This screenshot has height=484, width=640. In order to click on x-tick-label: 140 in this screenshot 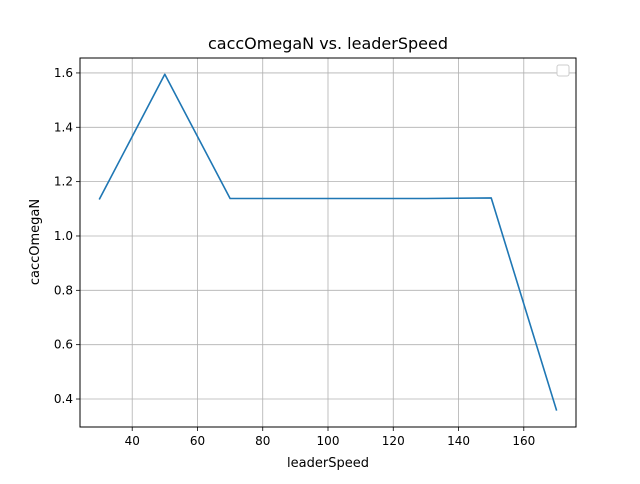, I will do `click(458, 441)`.